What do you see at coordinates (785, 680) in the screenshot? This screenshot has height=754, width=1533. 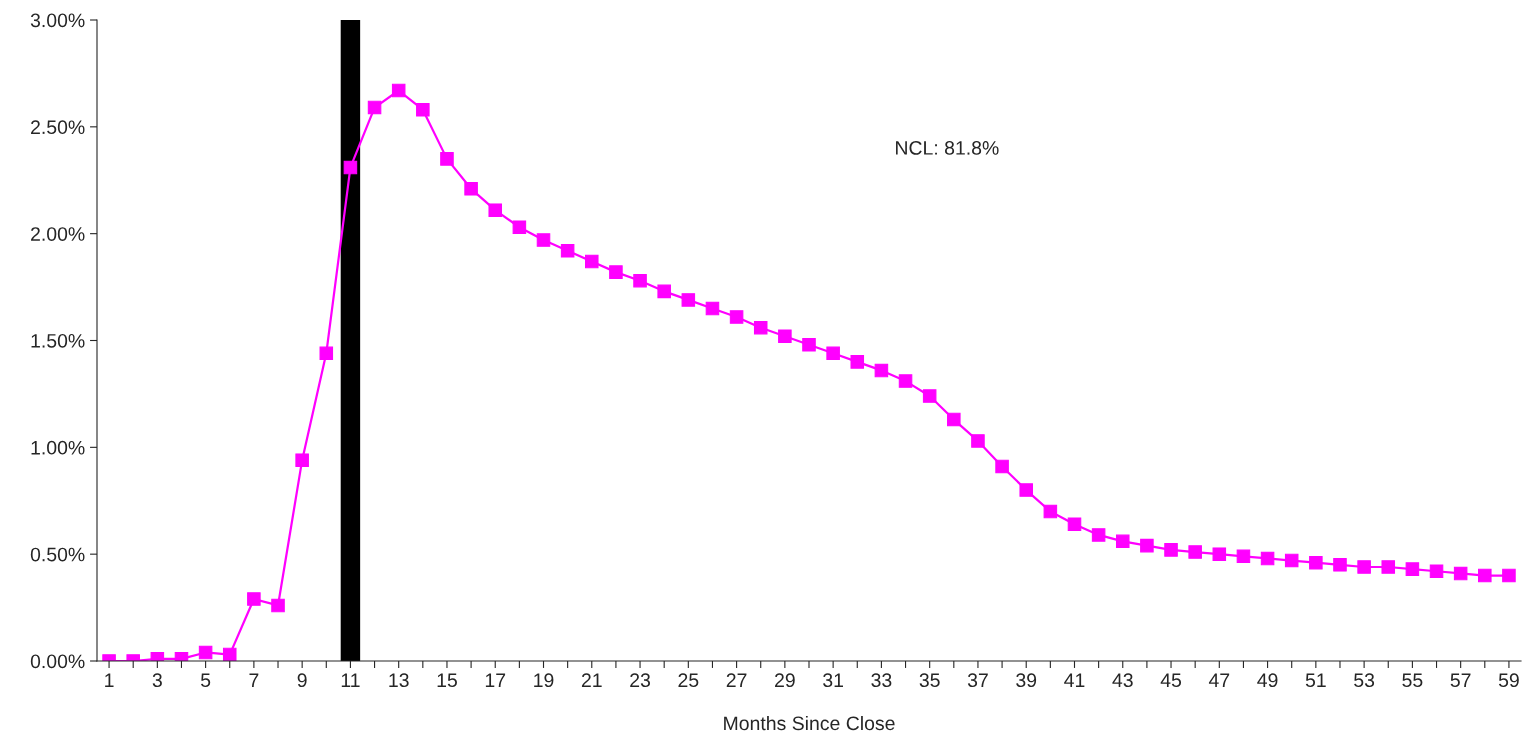 I see `x-tick-label: 29` at bounding box center [785, 680].